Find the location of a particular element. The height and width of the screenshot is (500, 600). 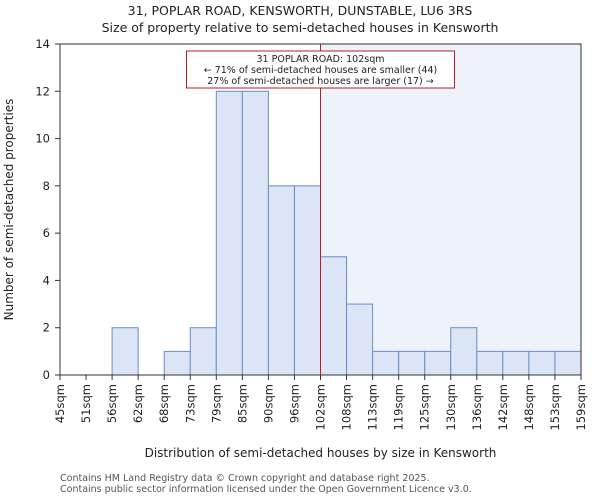

y-tick-label-10: 10 is located at coordinates (42, 139).